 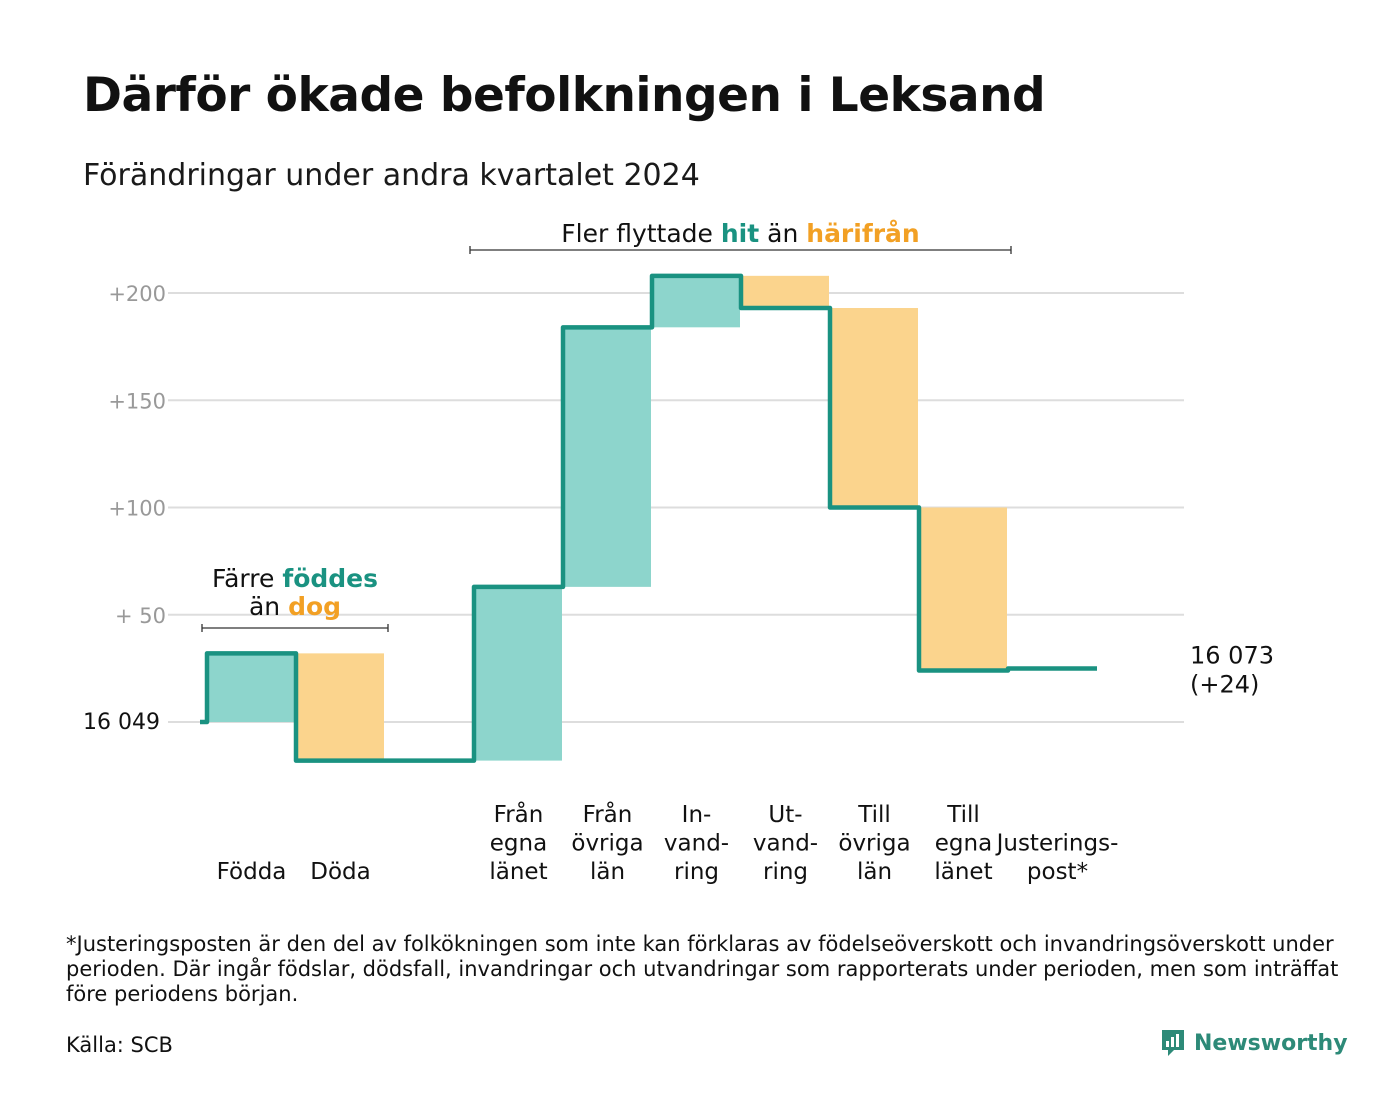 What do you see at coordinates (137, 509) in the screenshot?
I see `y-tick-label: +100` at bounding box center [137, 509].